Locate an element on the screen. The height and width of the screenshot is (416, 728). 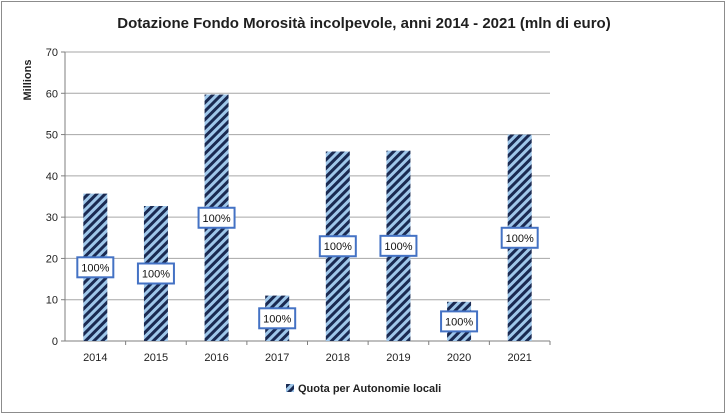
data-label-2018: 100% is located at coordinates (337, 246).